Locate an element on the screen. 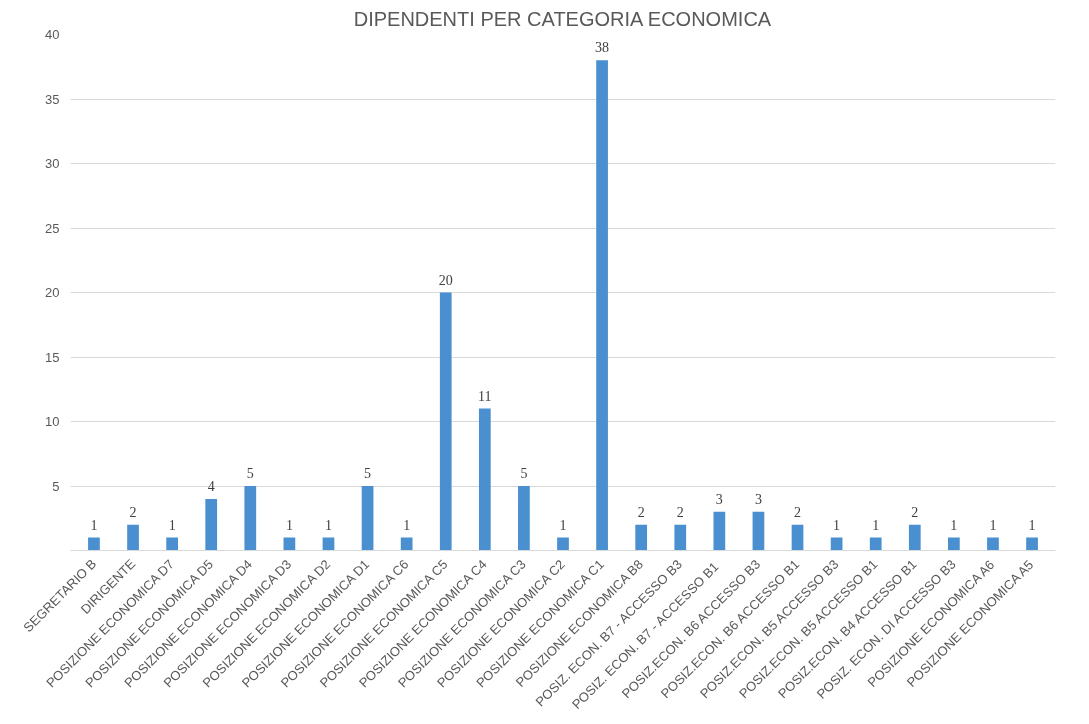 The width and height of the screenshot is (1089, 724). y-tick-label: 30 is located at coordinates (52, 163).